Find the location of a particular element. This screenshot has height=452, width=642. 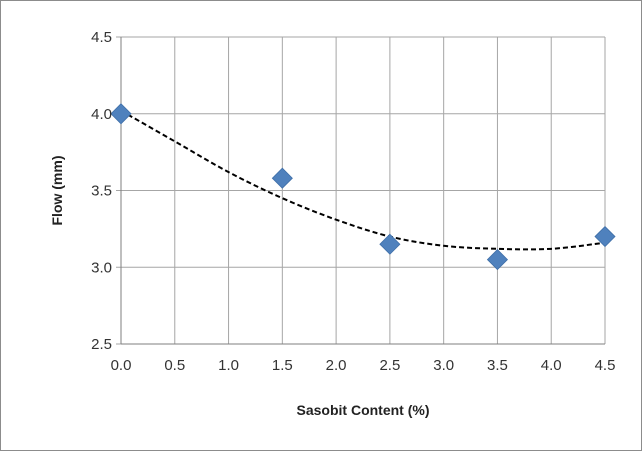

x-tick-label: 0.5 is located at coordinates (174, 365).